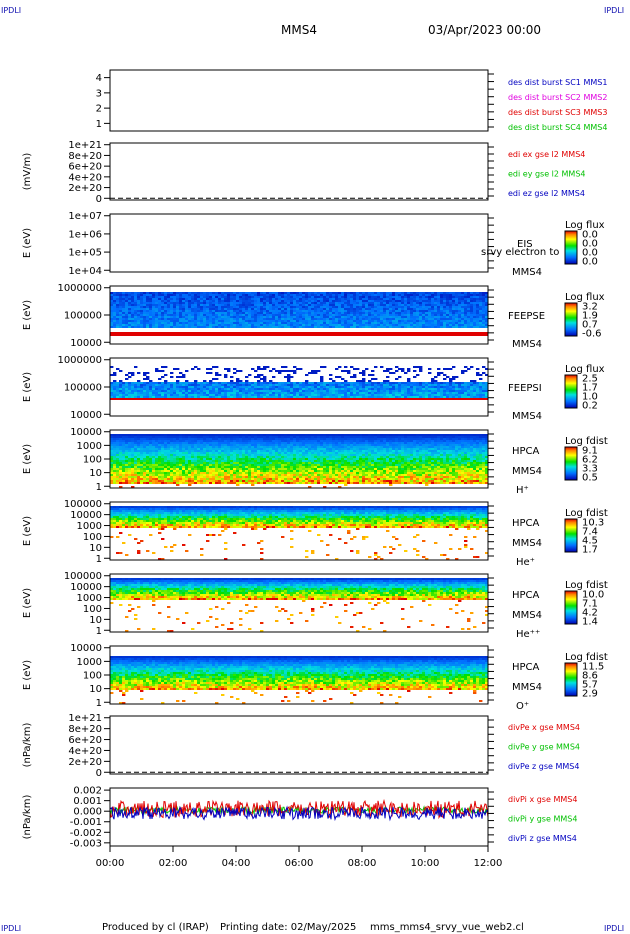 The width and height of the screenshot is (630, 934). What do you see at coordinates (525, 244) in the screenshot?
I see `instrument-label: EIS` at bounding box center [525, 244].